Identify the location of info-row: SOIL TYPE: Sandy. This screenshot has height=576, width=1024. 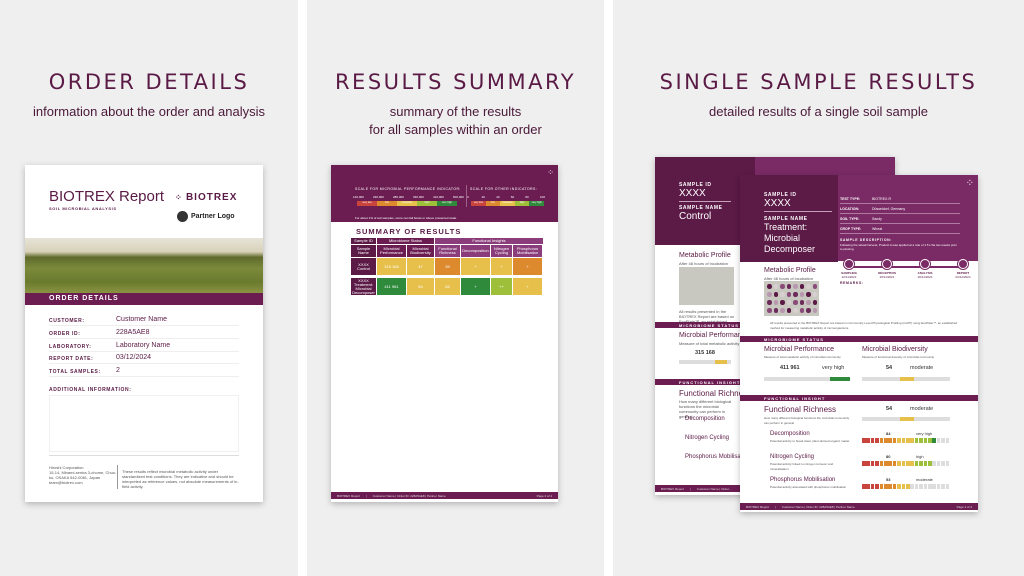
(900, 219).